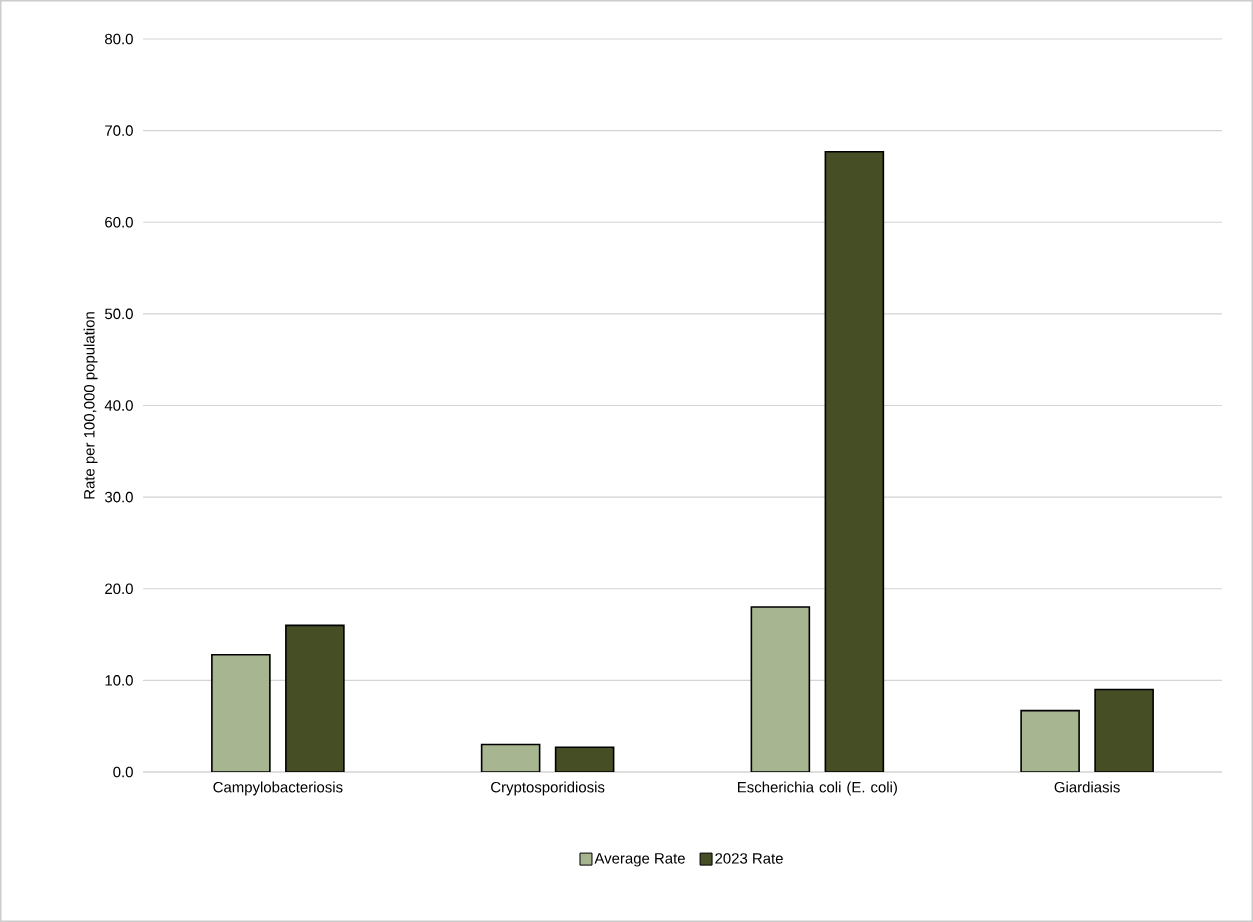  Describe the element at coordinates (119, 680) in the screenshot. I see `y-tick-label: 10.0` at that location.